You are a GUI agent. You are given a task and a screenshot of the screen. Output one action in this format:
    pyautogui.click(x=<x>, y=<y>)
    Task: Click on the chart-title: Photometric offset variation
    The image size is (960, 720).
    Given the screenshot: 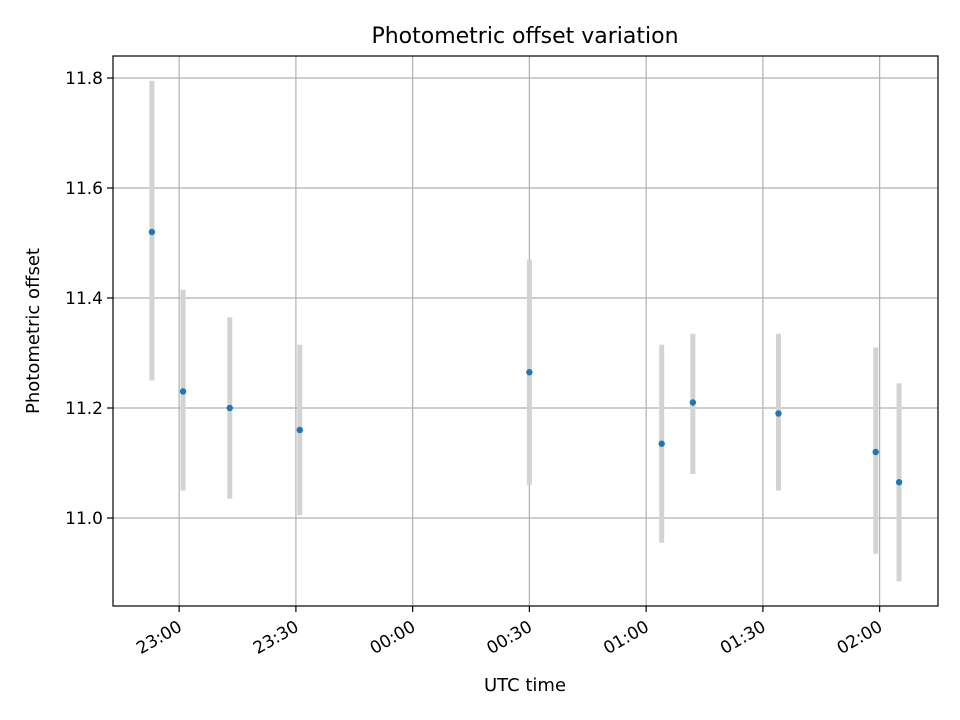 What is the action you would take?
    pyautogui.click(x=524, y=36)
    